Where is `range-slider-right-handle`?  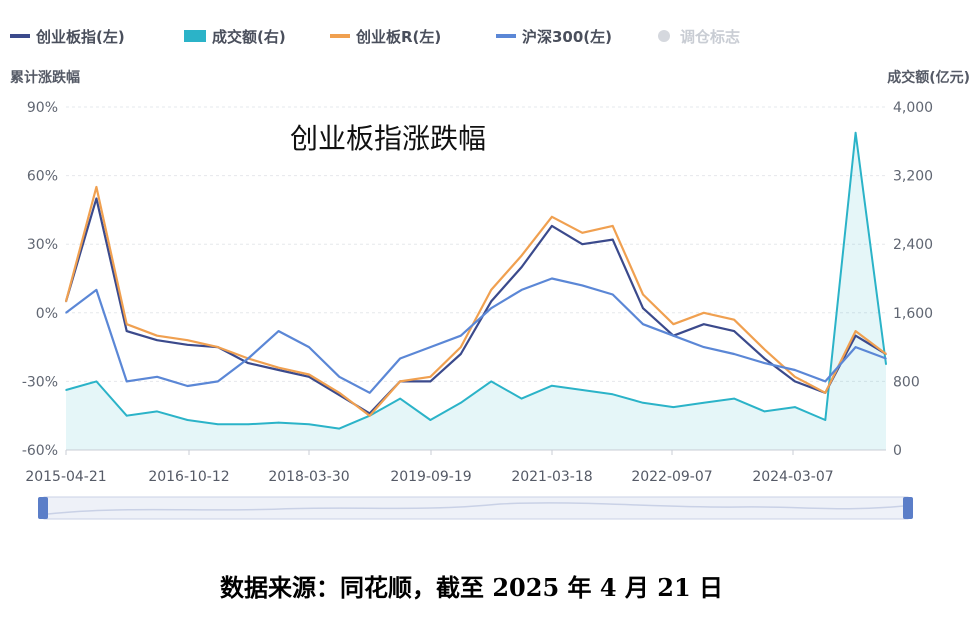
range-slider-right-handle is located at coordinates (908, 508).